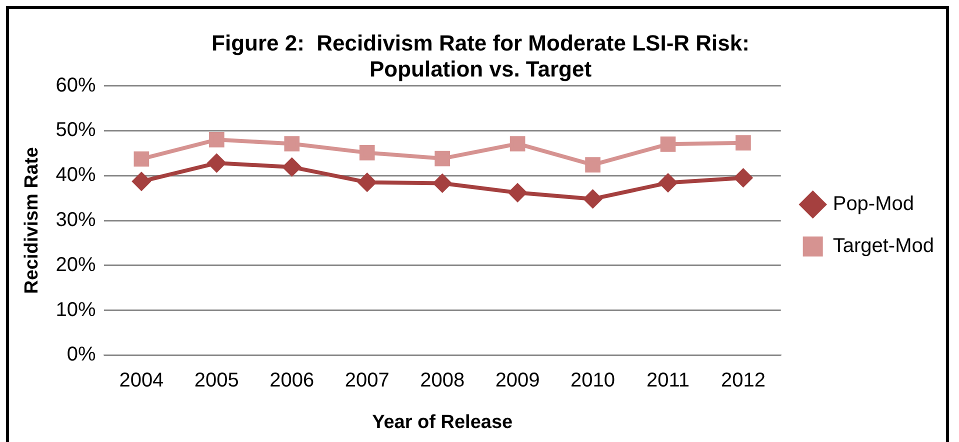  I want to click on x-tick-label: 2009, so click(517, 381).